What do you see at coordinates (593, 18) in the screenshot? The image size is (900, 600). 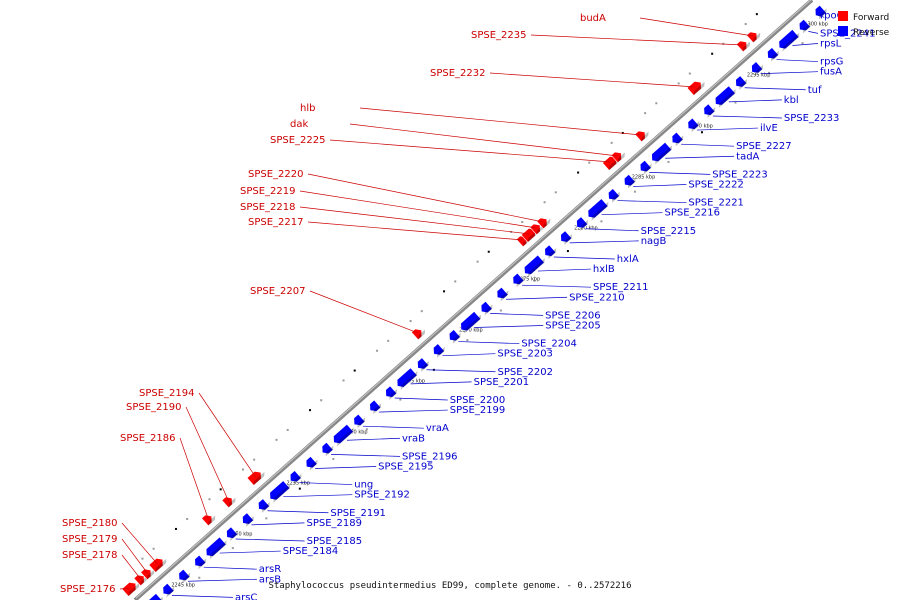 I see `forward-gene-label: budA` at bounding box center [593, 18].